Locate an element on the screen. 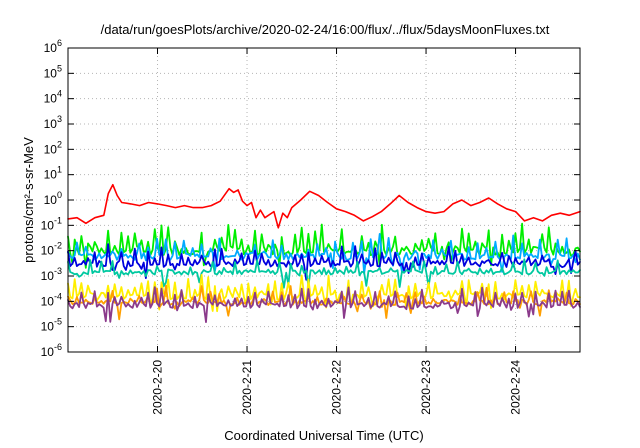 The image size is (640, 448). y-tick-label: 10⁻¹ is located at coordinates (51, 223).